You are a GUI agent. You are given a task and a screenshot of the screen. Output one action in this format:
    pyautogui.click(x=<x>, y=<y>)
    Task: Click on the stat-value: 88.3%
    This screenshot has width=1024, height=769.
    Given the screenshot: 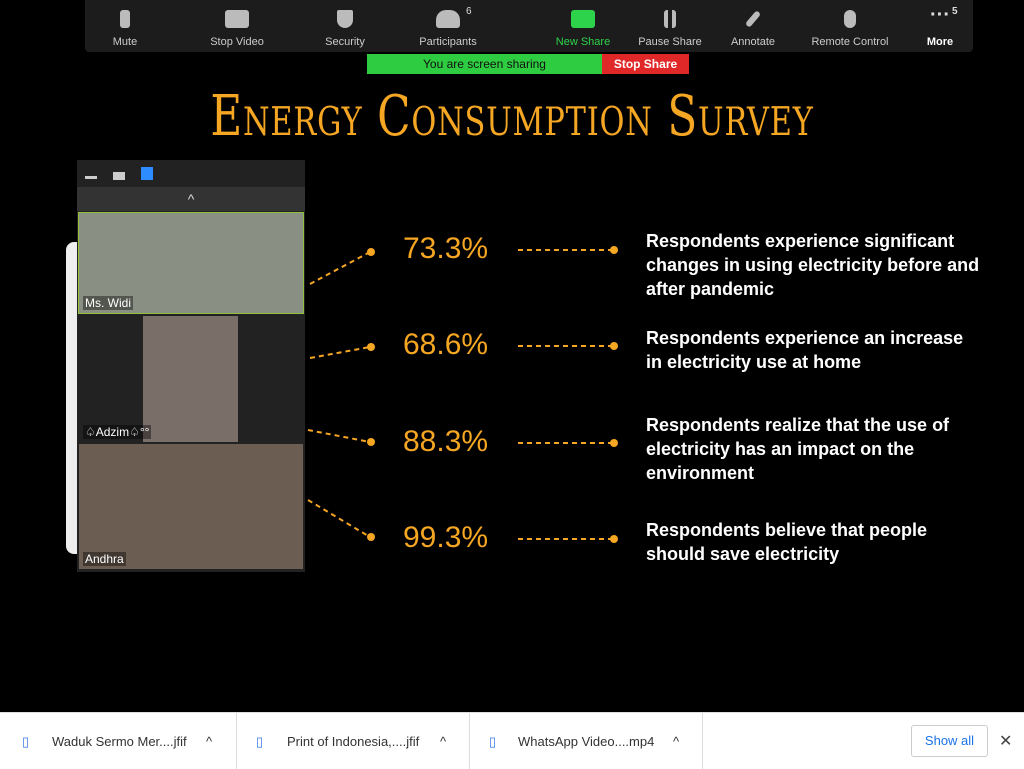 What is the action you would take?
    pyautogui.click(x=446, y=441)
    